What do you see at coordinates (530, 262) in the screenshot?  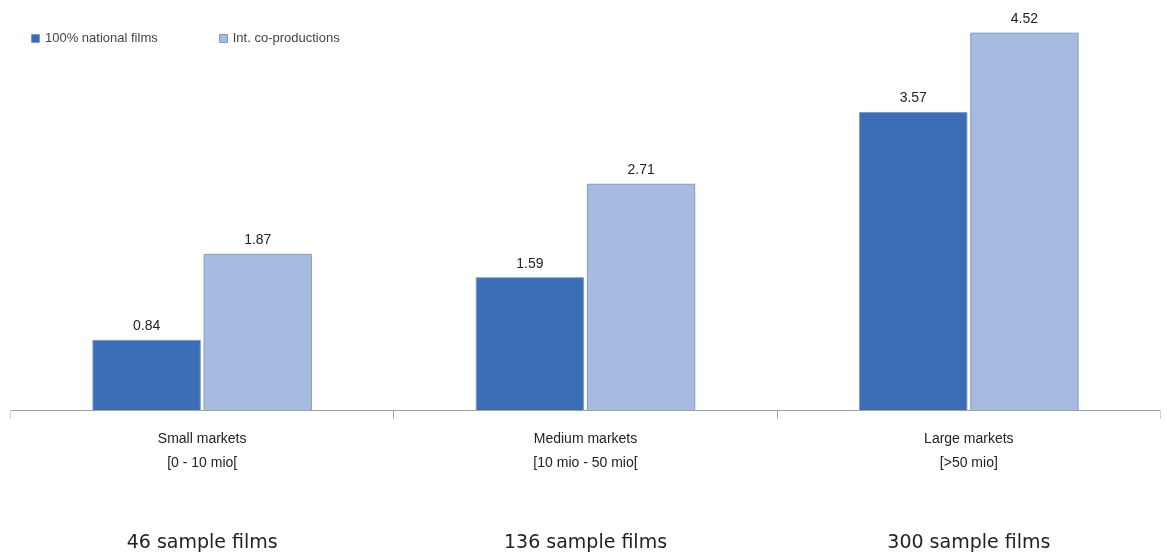 I see `data-label: 1.59` at bounding box center [530, 262].